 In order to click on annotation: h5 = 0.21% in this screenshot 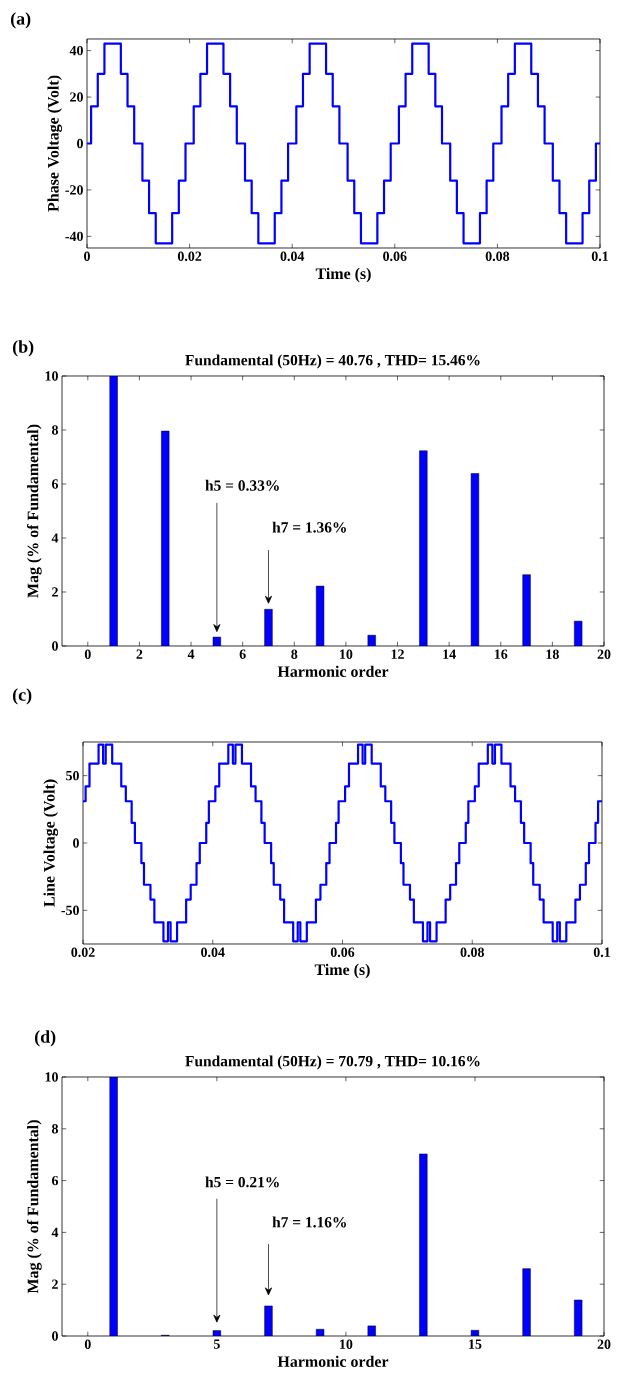, I will do `click(242, 1182)`.